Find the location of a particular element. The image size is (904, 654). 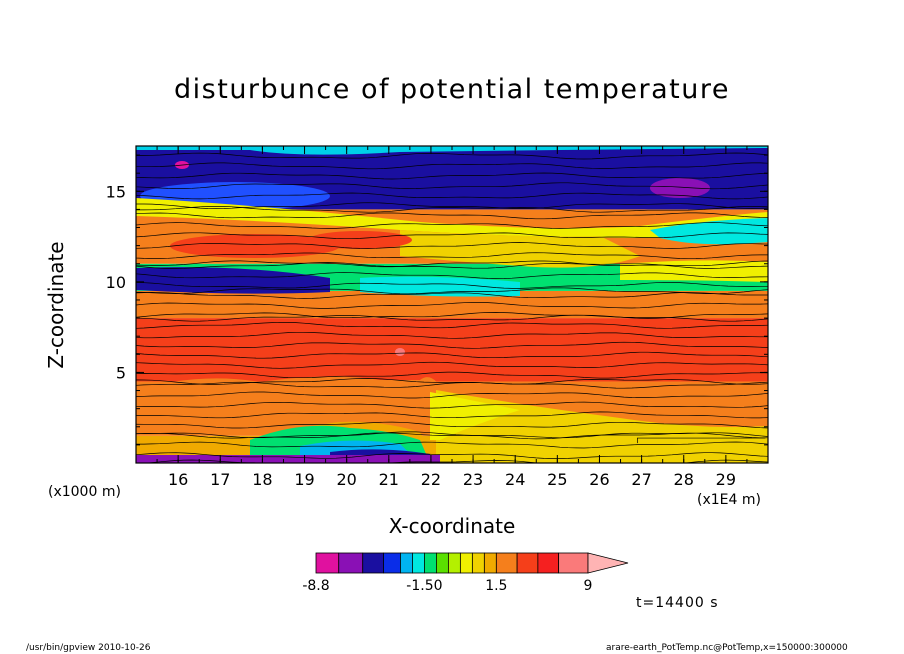

x-tick-label: 29 is located at coordinates (726, 479).